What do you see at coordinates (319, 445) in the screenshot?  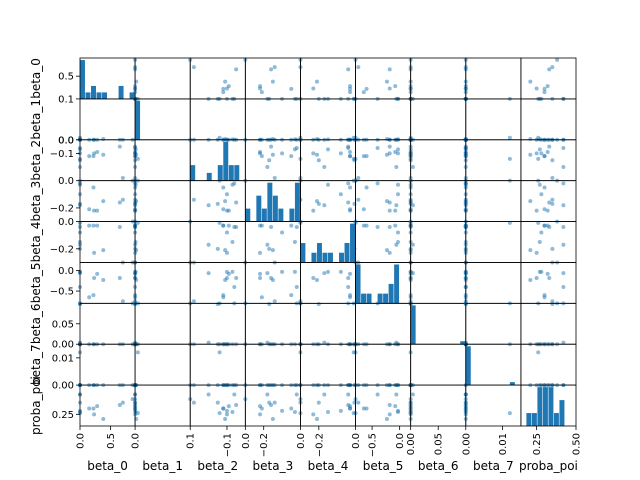 I see `x-tick-label: −0.2` at bounding box center [319, 445].